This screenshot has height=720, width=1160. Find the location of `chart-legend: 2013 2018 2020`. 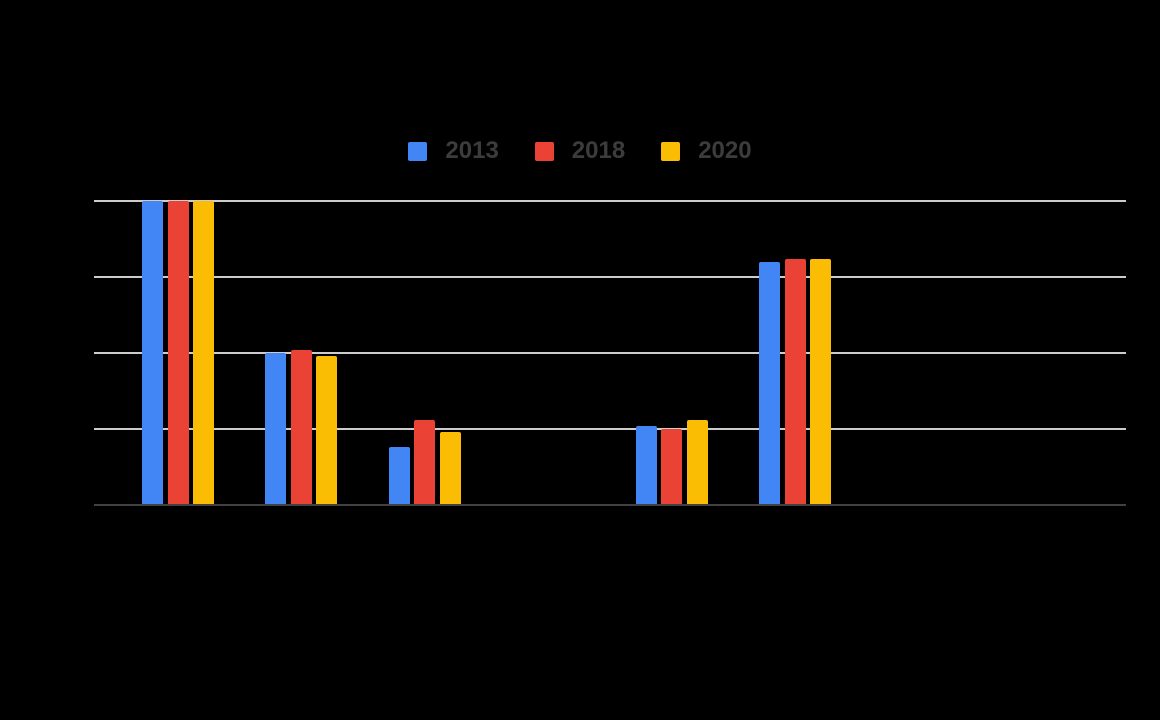

chart-legend: 2013 2018 2020 is located at coordinates (580, 150).